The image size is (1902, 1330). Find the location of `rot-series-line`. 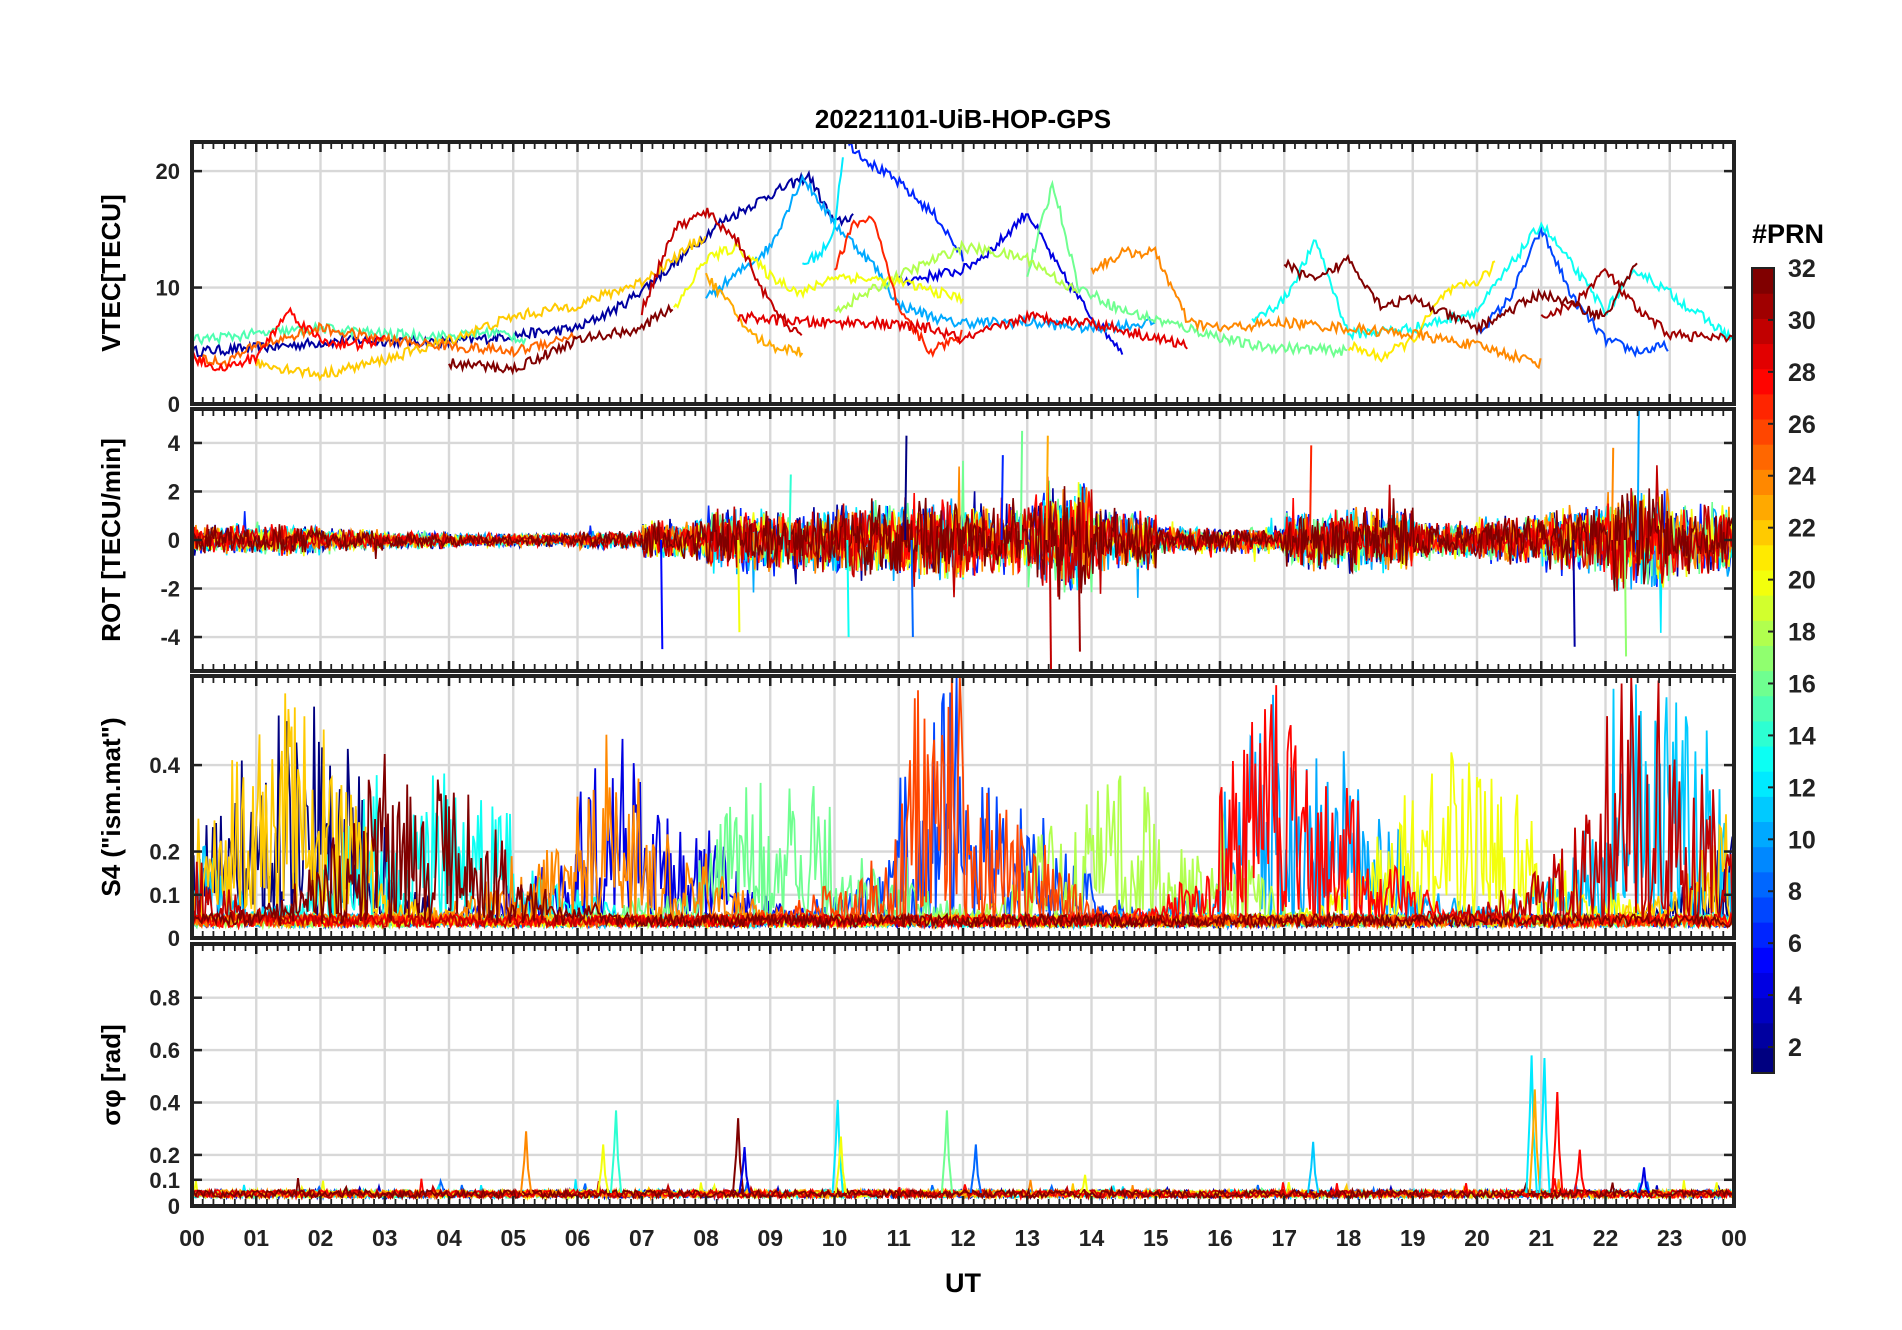

rot-series-line is located at coordinates (963, 543).